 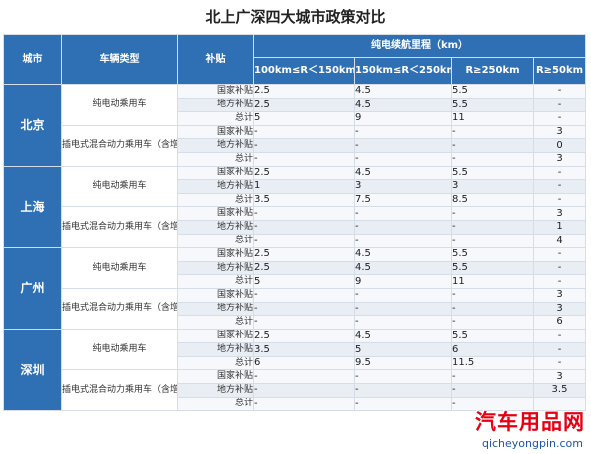 I want to click on table-row: 地方补贴 1 3 3-, so click(x=295, y=186).